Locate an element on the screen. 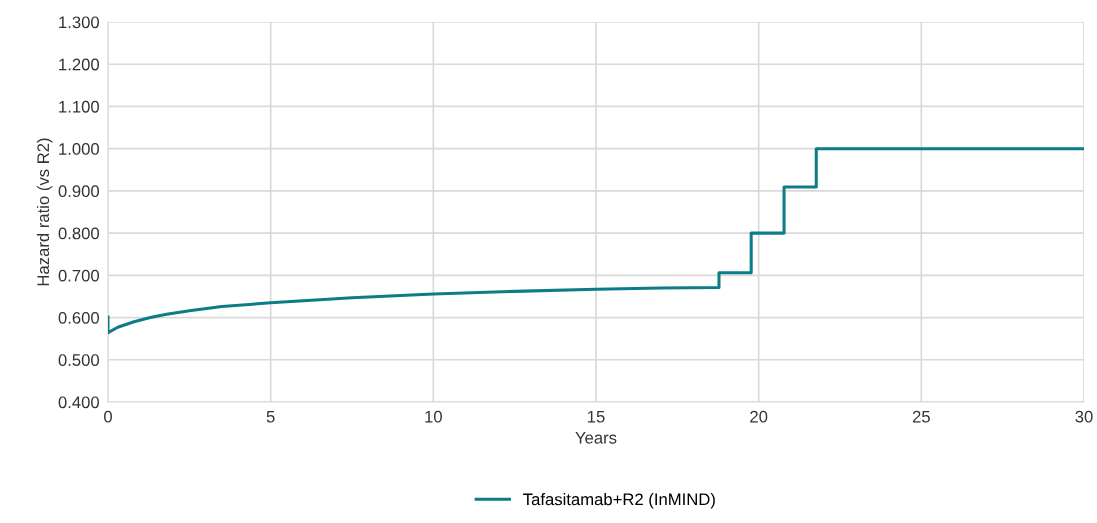 The width and height of the screenshot is (1097, 523). y-tick-label: 0.600 is located at coordinates (79, 317).